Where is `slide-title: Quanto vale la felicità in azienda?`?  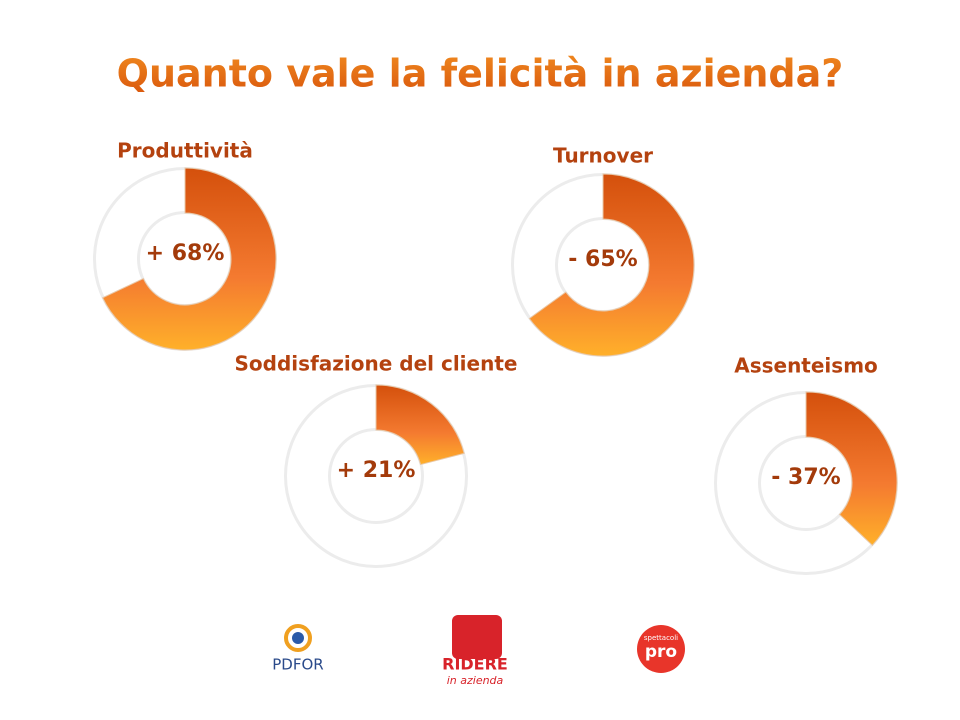 slide-title: Quanto vale la felicità in azienda? is located at coordinates (480, 74).